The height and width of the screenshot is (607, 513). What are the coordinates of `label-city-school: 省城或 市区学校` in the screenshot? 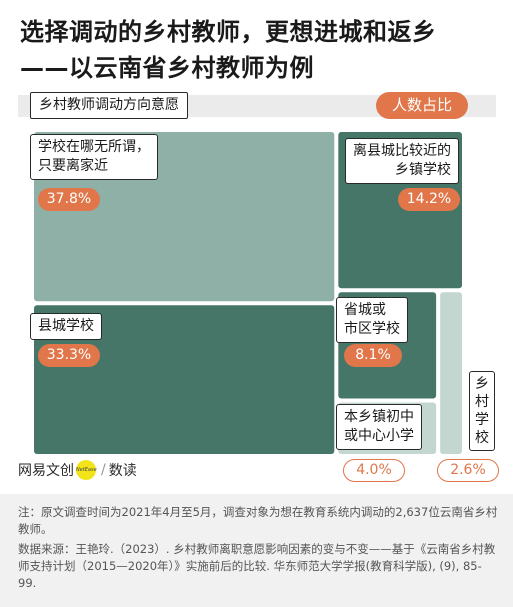 It's located at (372, 320).